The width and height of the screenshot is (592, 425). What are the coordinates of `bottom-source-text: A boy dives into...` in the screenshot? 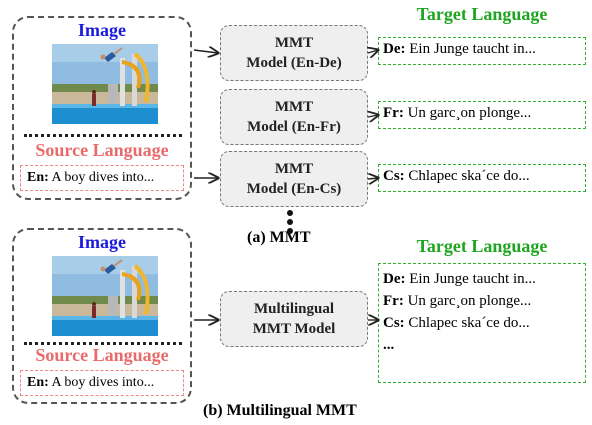 It's located at (103, 382).